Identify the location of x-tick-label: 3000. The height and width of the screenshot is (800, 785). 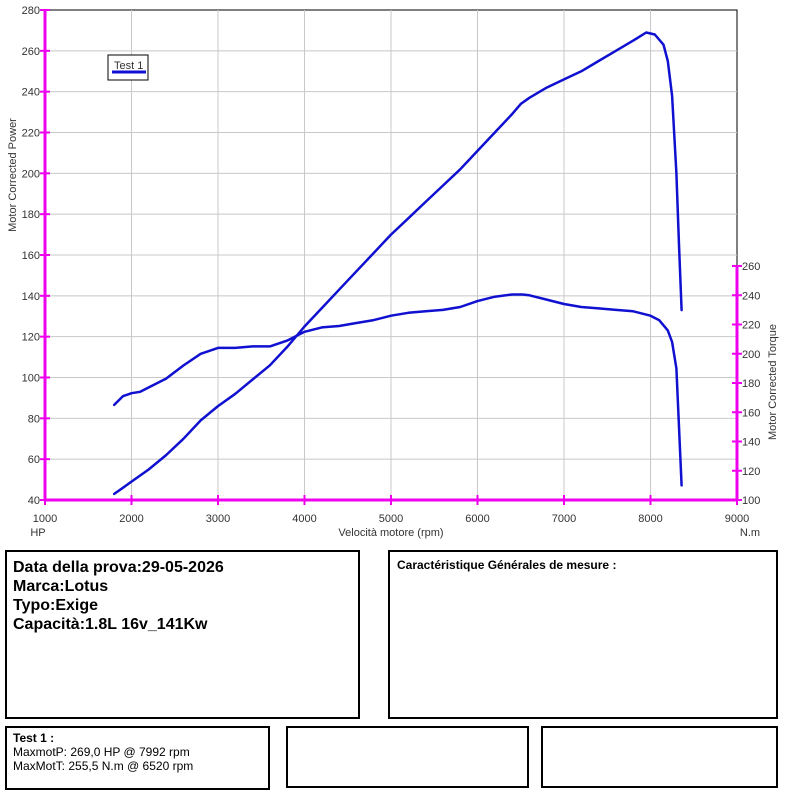
(218, 519).